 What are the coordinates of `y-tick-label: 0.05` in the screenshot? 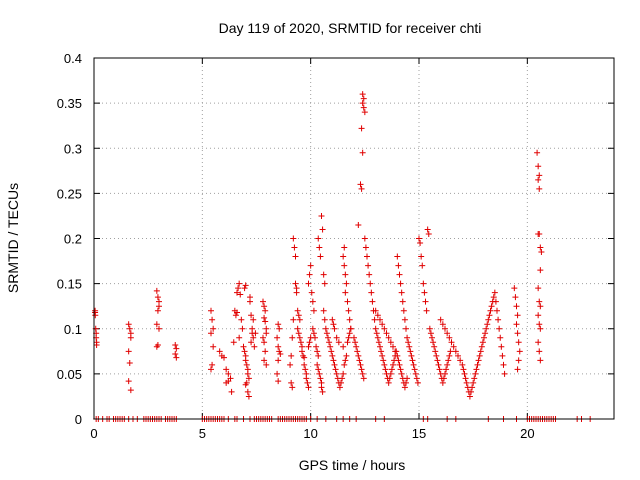 It's located at (69, 374).